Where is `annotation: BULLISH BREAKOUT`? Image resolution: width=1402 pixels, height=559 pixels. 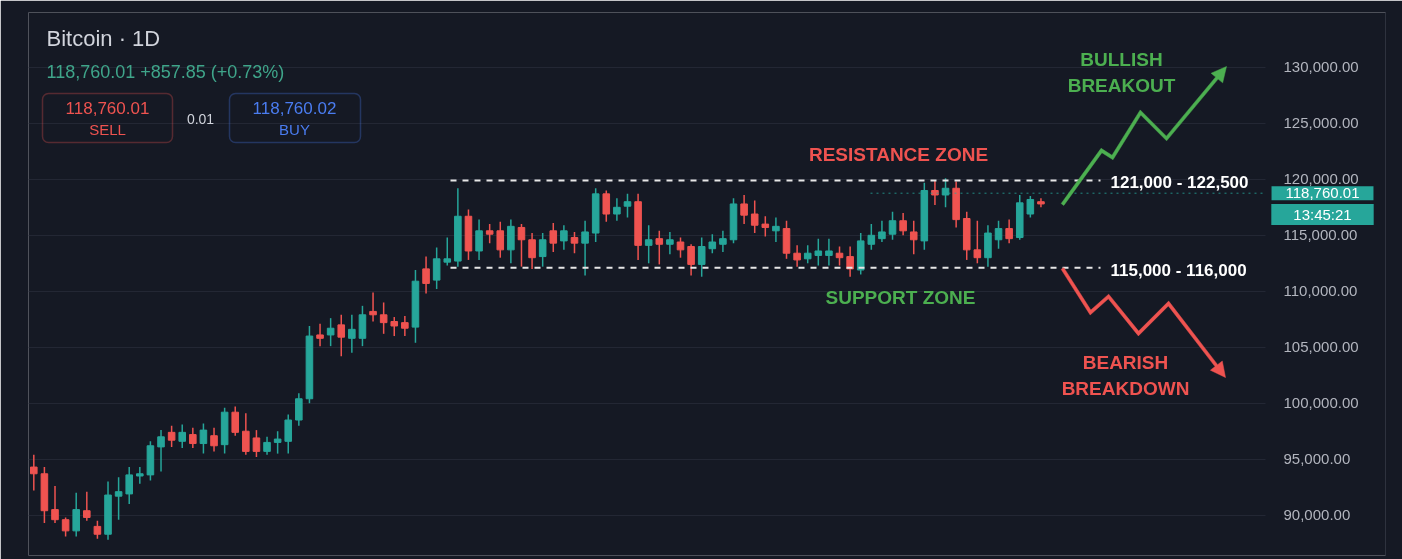 annotation: BULLISH BREAKOUT is located at coordinates (1121, 72).